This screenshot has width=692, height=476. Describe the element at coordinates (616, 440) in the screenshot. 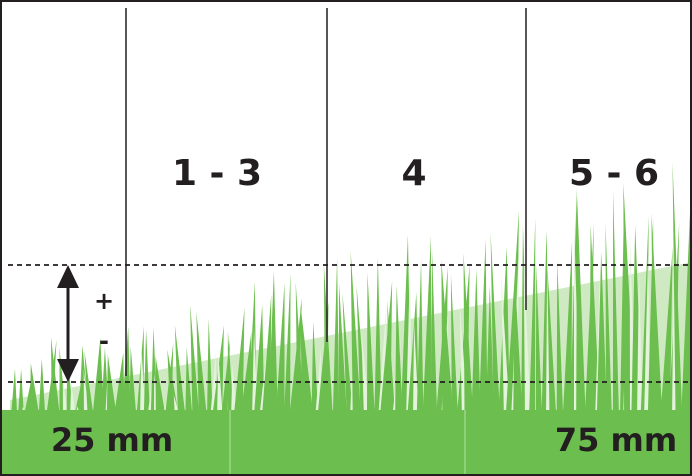

I see `high-height-label: 75 mm` at that location.